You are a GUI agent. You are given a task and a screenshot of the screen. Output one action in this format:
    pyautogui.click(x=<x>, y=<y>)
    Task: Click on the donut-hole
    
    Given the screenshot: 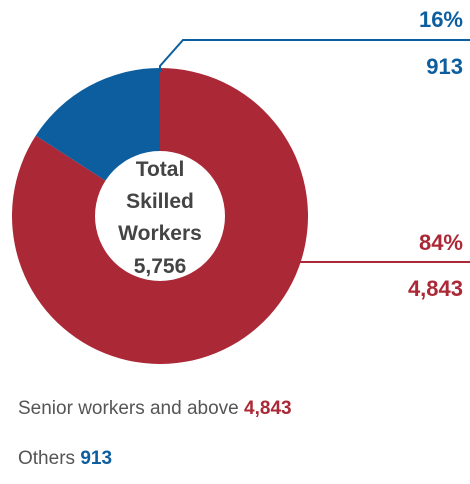 What is the action you would take?
    pyautogui.click(x=160, y=216)
    